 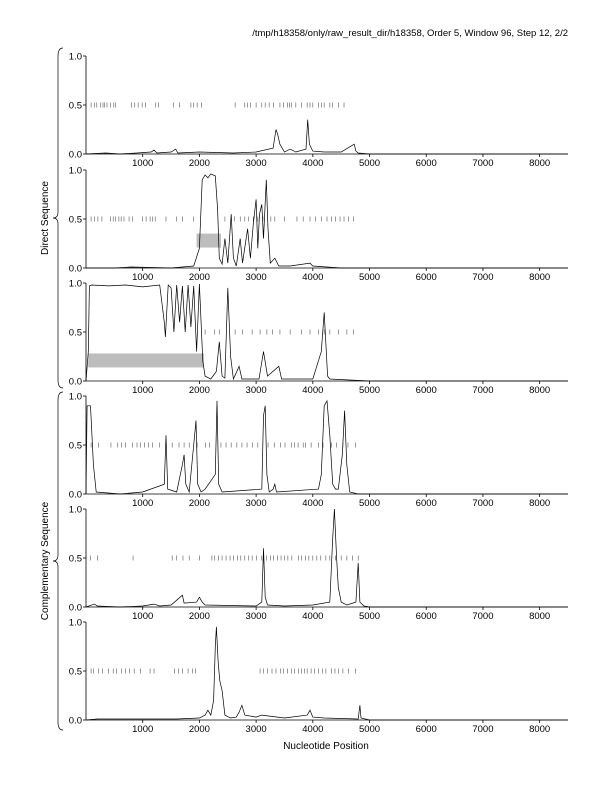 What do you see at coordinates (45, 560) in the screenshot?
I see `complementary-sequence-label: Complementary Sequence` at bounding box center [45, 560].